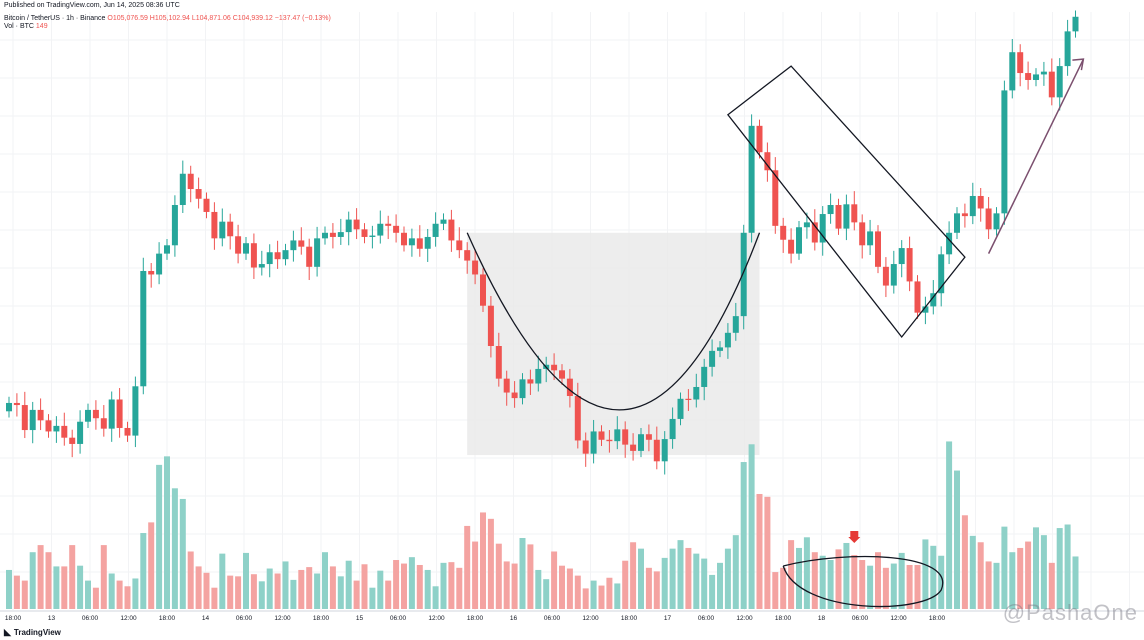 The image size is (1144, 640). Describe the element at coordinates (52, 618) in the screenshot. I see `x-tick-label: 13` at that location.